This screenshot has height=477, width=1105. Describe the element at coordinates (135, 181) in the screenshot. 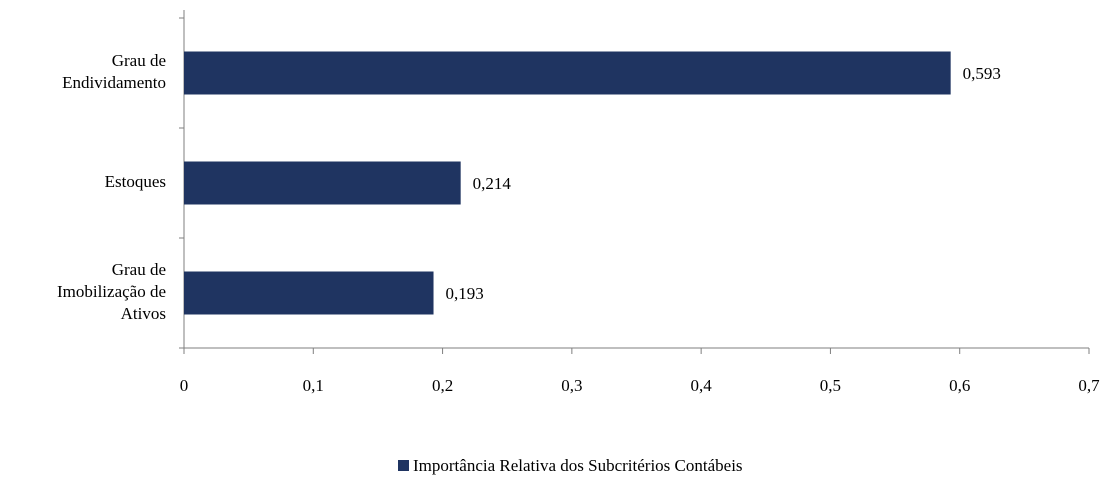

I see `y-tick-label: Estoques` at that location.